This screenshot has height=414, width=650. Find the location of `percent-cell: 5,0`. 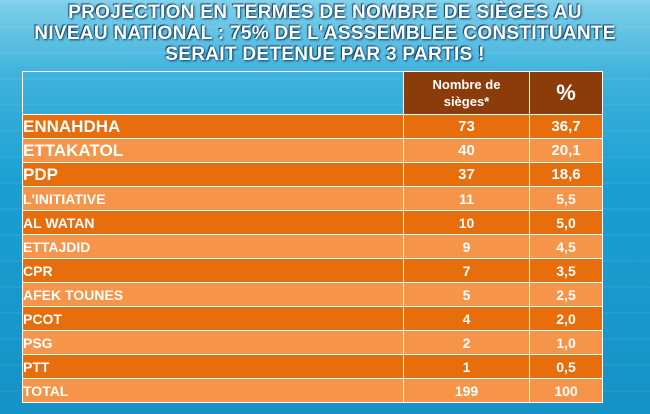

percent-cell: 5,0 is located at coordinates (566, 222).